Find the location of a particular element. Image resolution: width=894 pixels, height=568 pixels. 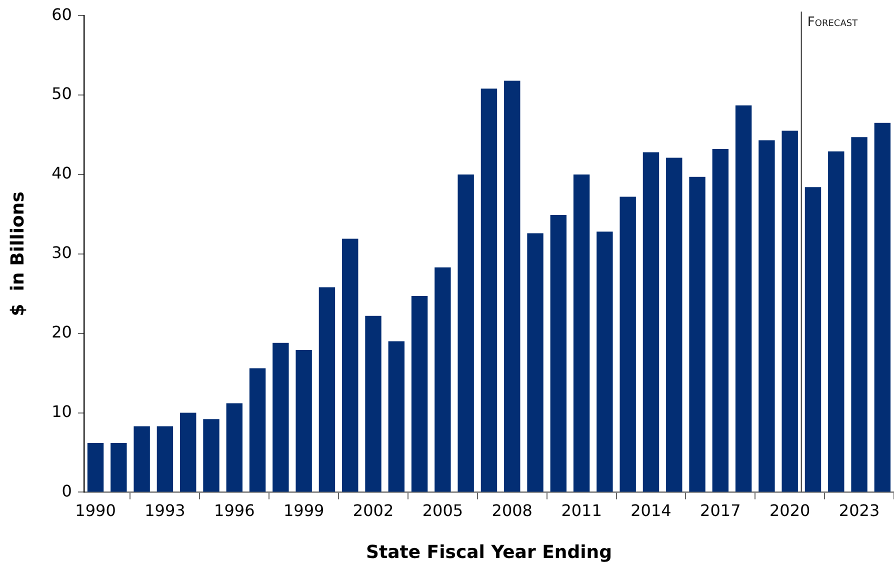

y-tick-label: 0 is located at coordinates (67, 490).